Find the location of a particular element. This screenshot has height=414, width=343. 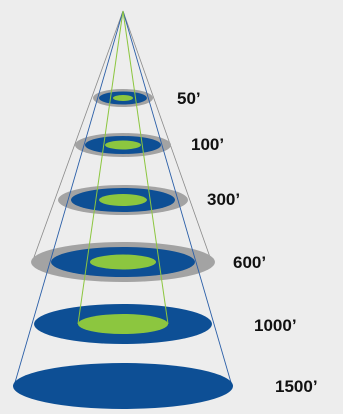

distance-label-100: 100’ is located at coordinates (207, 144).